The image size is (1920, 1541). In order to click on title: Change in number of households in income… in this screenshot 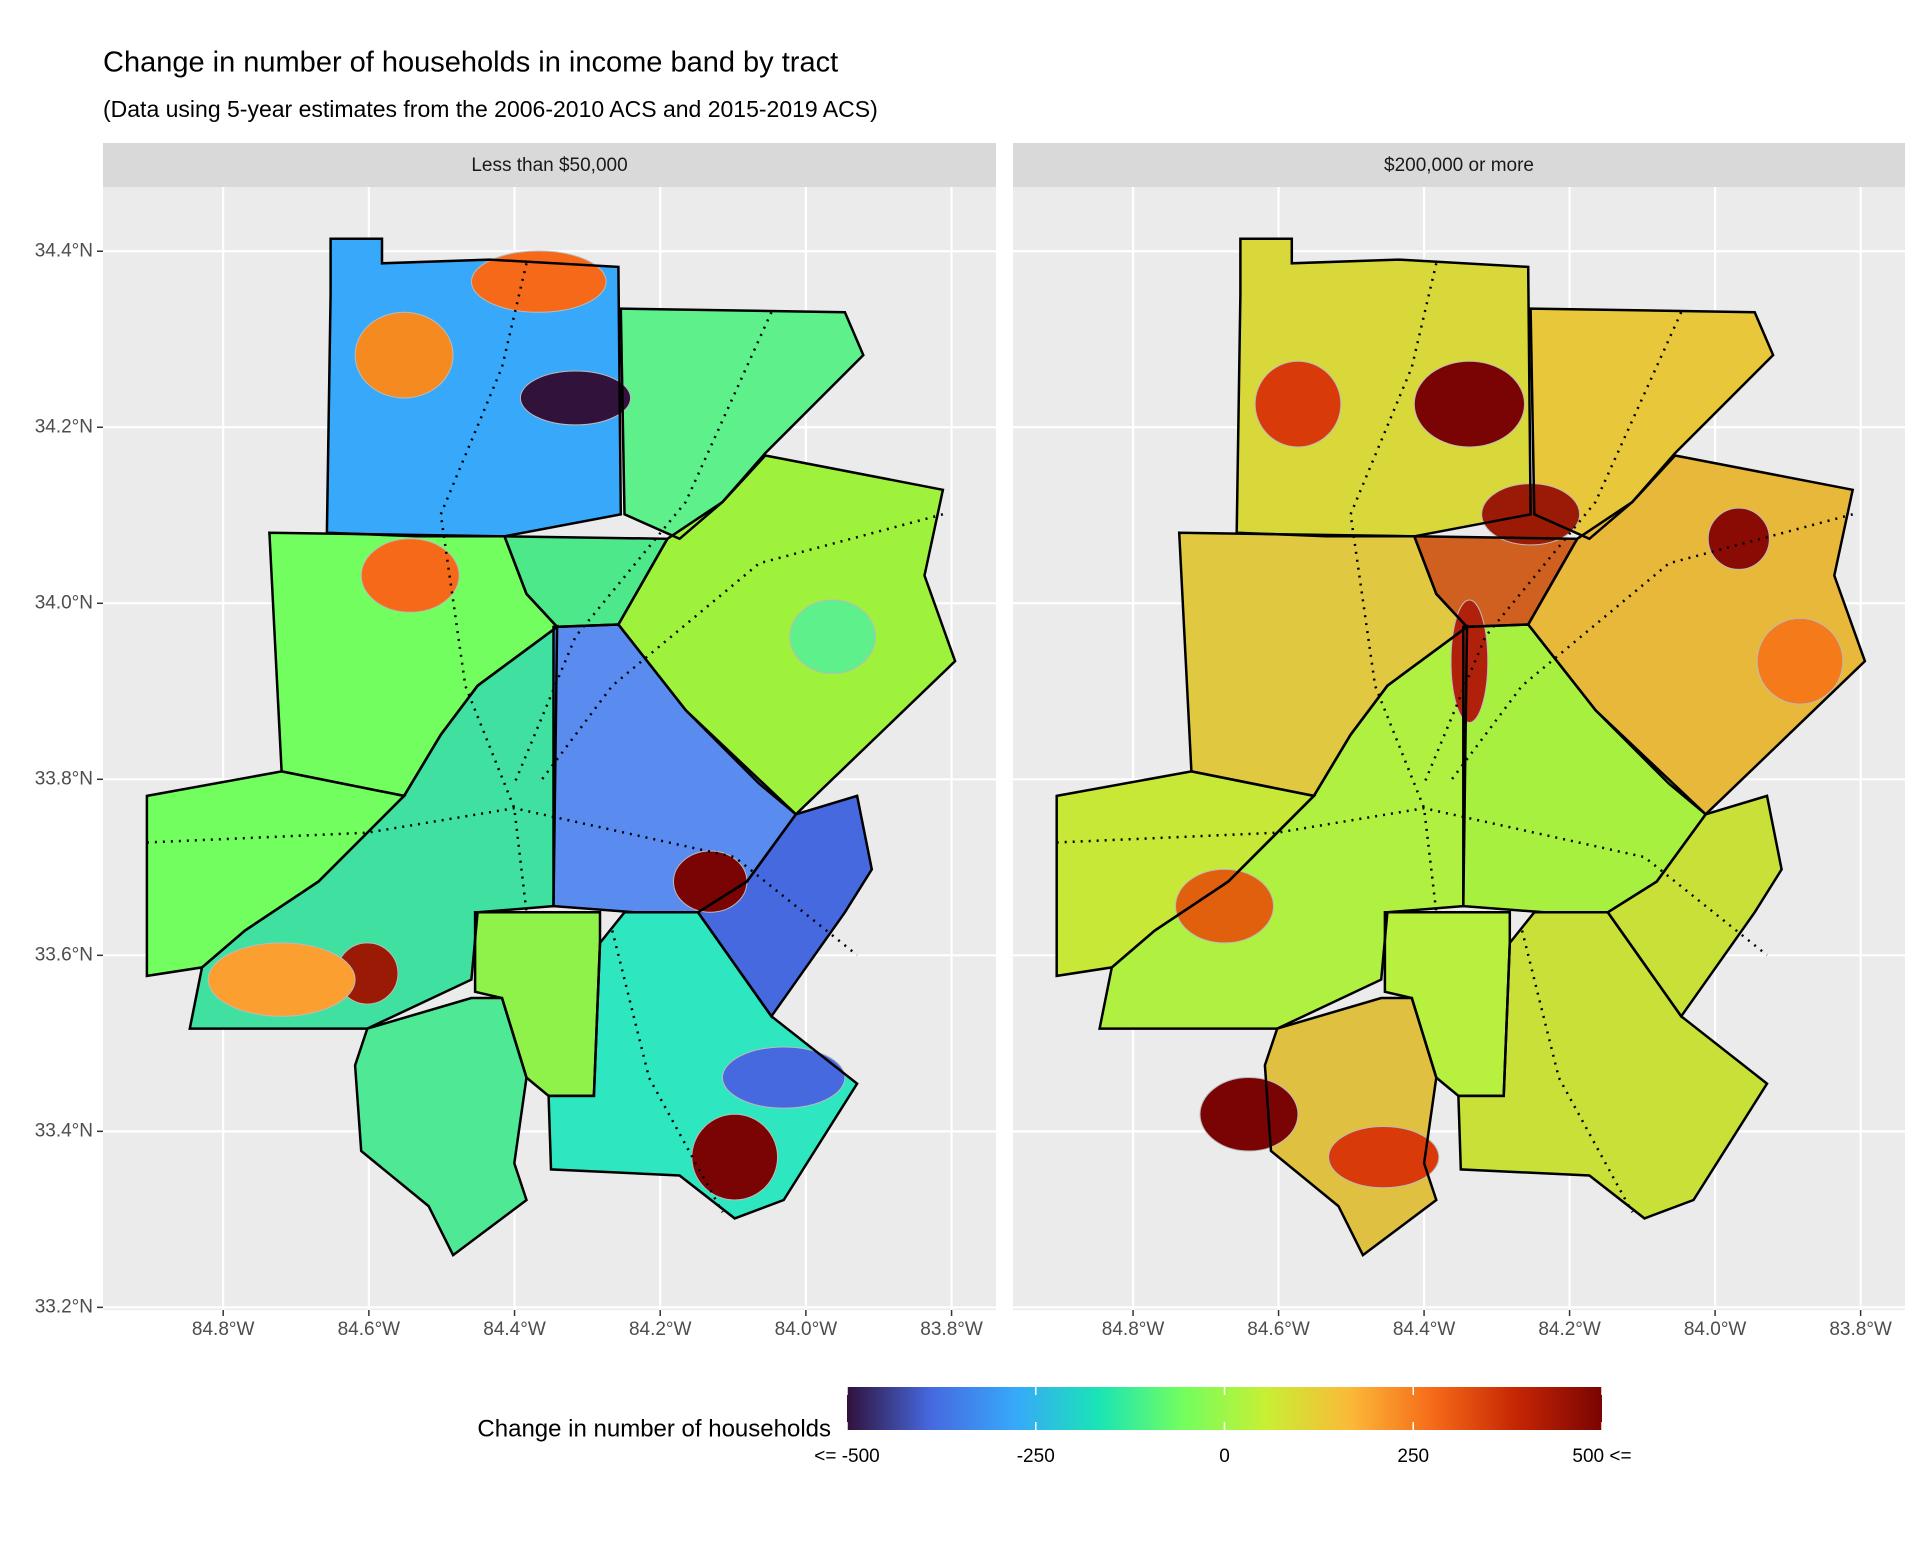, I will do `click(470, 63)`.